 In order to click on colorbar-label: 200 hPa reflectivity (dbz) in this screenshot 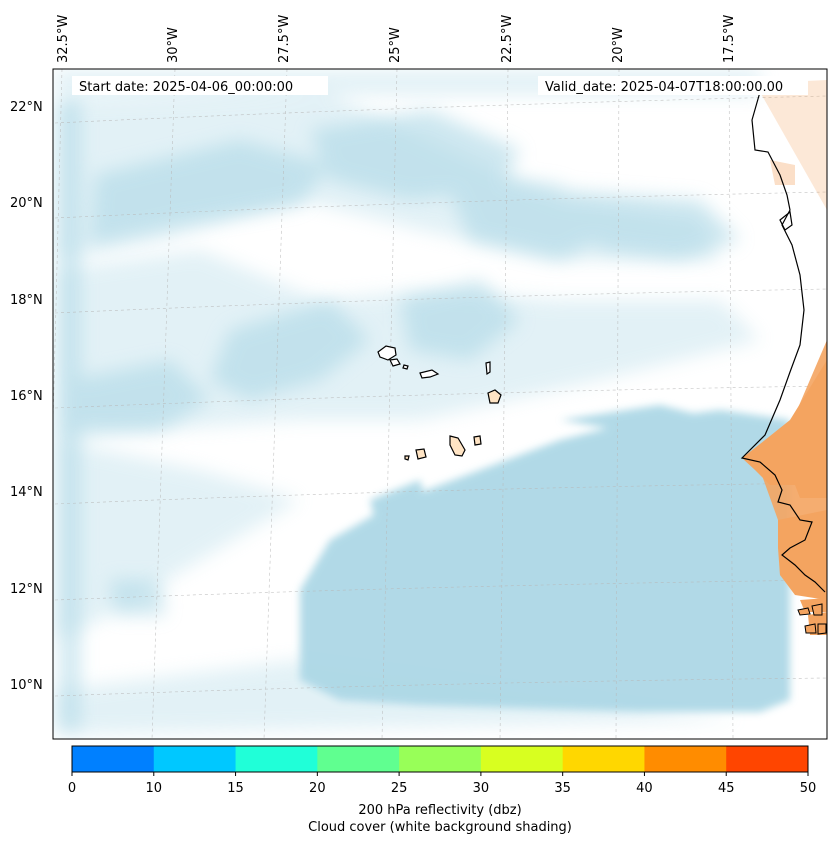, I will do `click(439, 810)`.